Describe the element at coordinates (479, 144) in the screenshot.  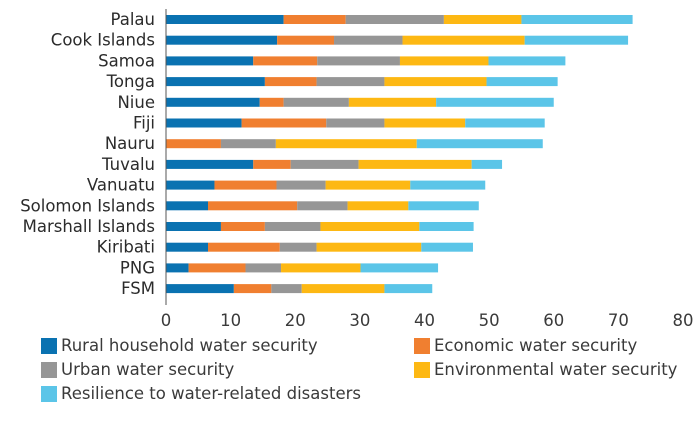
I see `bar-segment-nauru-s4` at that location.